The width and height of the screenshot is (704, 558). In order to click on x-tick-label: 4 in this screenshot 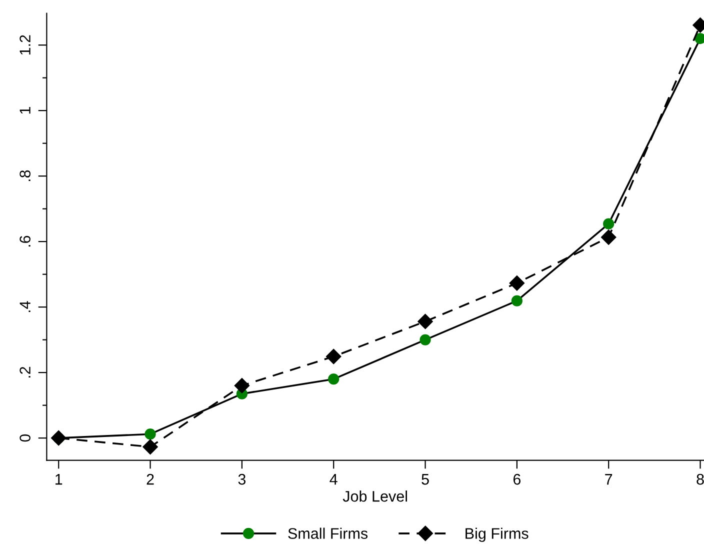, I will do `click(334, 479)`.